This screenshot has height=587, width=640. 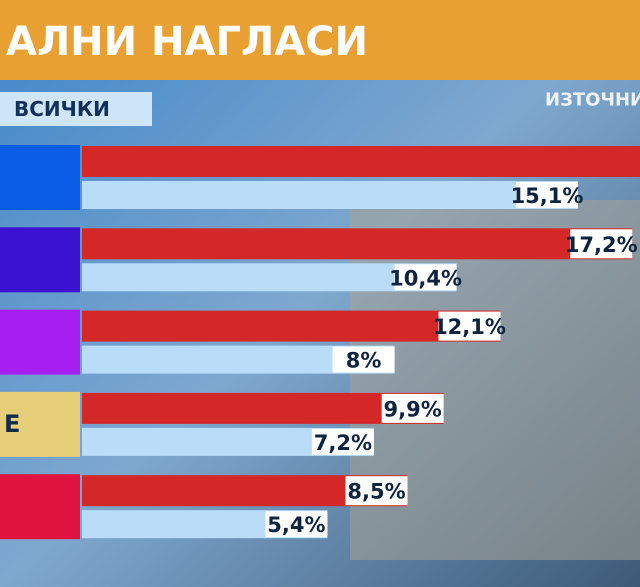 I want to click on value-label: 8%, so click(x=364, y=361).